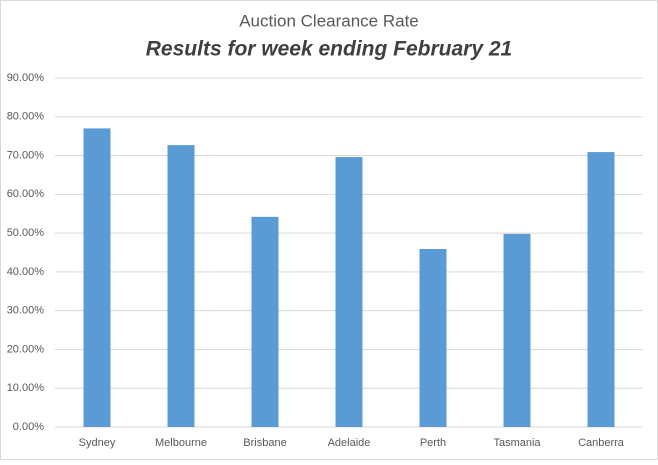 Image resolution: width=658 pixels, height=465 pixels. Describe the element at coordinates (26, 155) in the screenshot. I see `y-tick-label: 70.00%` at that location.